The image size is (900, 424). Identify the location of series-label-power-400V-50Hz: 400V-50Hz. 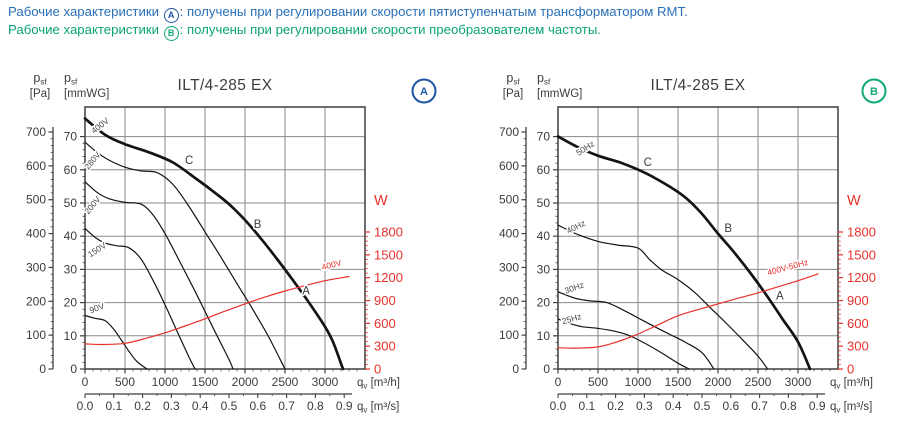
(787, 267).